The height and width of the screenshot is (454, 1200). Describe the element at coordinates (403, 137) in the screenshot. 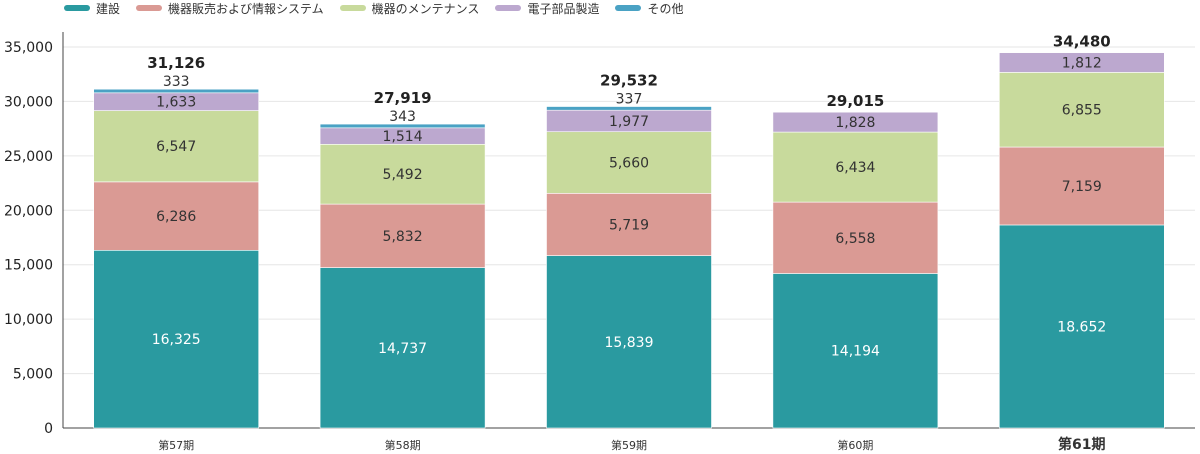

I see `value-label-1-3: 1,514` at that location.